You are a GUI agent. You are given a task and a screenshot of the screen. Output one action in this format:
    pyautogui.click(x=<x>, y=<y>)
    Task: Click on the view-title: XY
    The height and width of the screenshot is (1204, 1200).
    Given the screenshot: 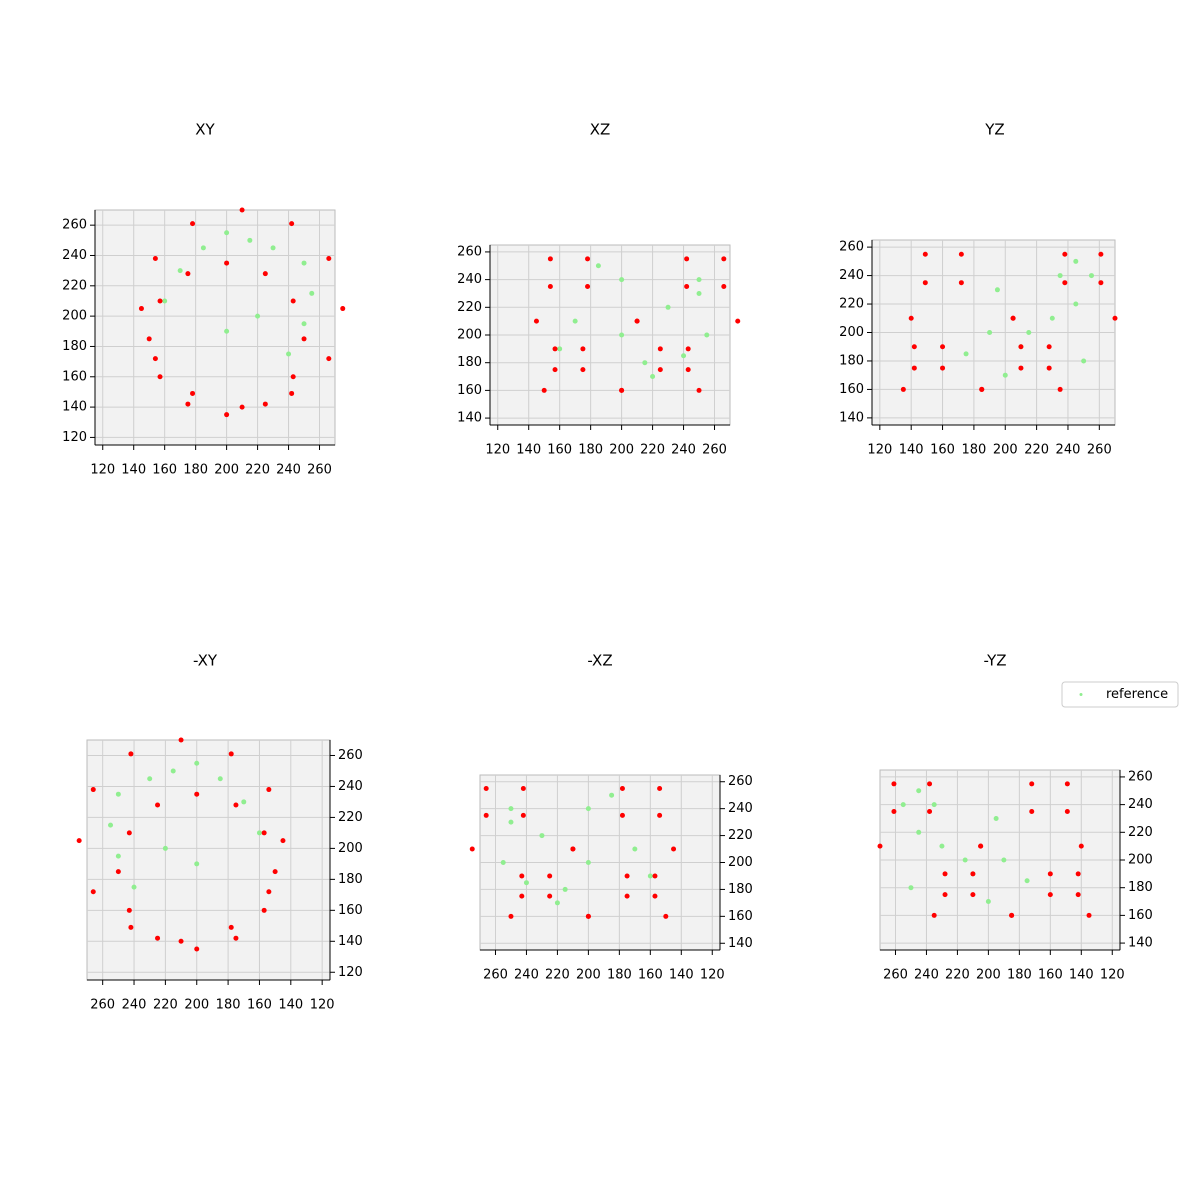 What is the action you would take?
    pyautogui.click(x=205, y=130)
    